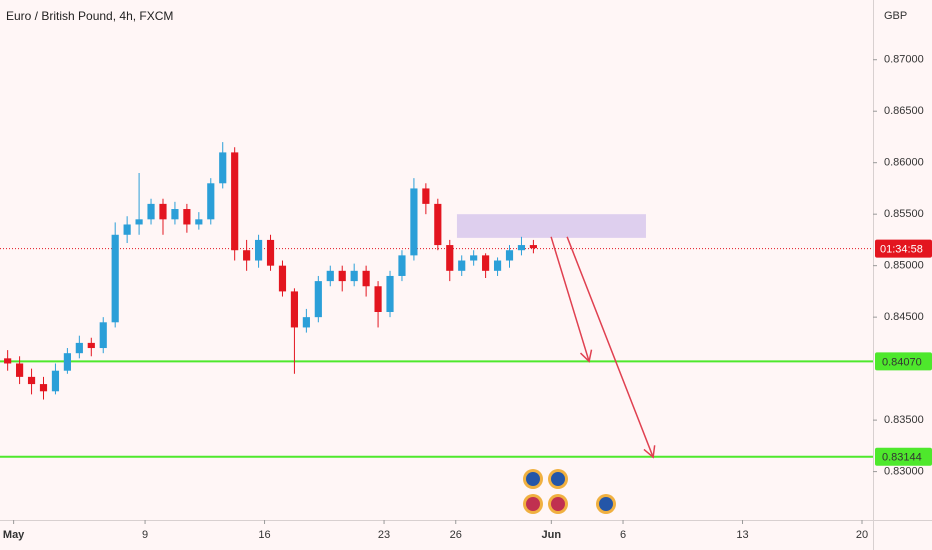 This screenshot has width=932, height=550. Describe the element at coordinates (895, 16) in the screenshot. I see `currency-label: GBP` at that location.